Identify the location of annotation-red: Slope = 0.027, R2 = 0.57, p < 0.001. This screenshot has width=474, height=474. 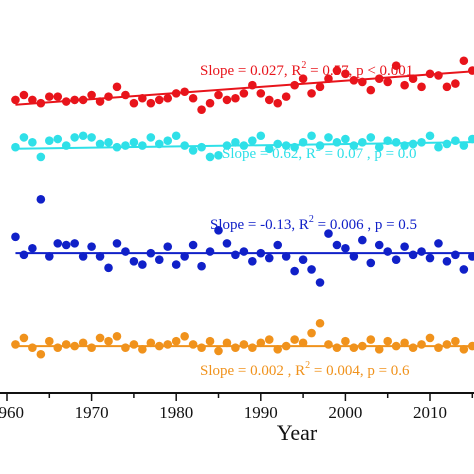
(306, 69).